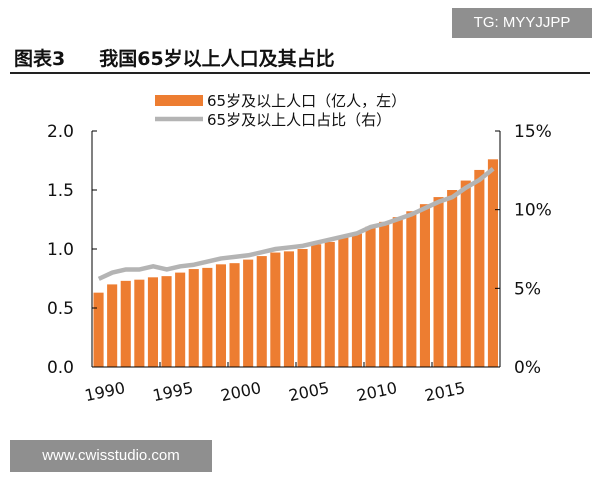  What do you see at coordinates (40, 59) in the screenshot?
I see `figure-label: 图表3` at bounding box center [40, 59].